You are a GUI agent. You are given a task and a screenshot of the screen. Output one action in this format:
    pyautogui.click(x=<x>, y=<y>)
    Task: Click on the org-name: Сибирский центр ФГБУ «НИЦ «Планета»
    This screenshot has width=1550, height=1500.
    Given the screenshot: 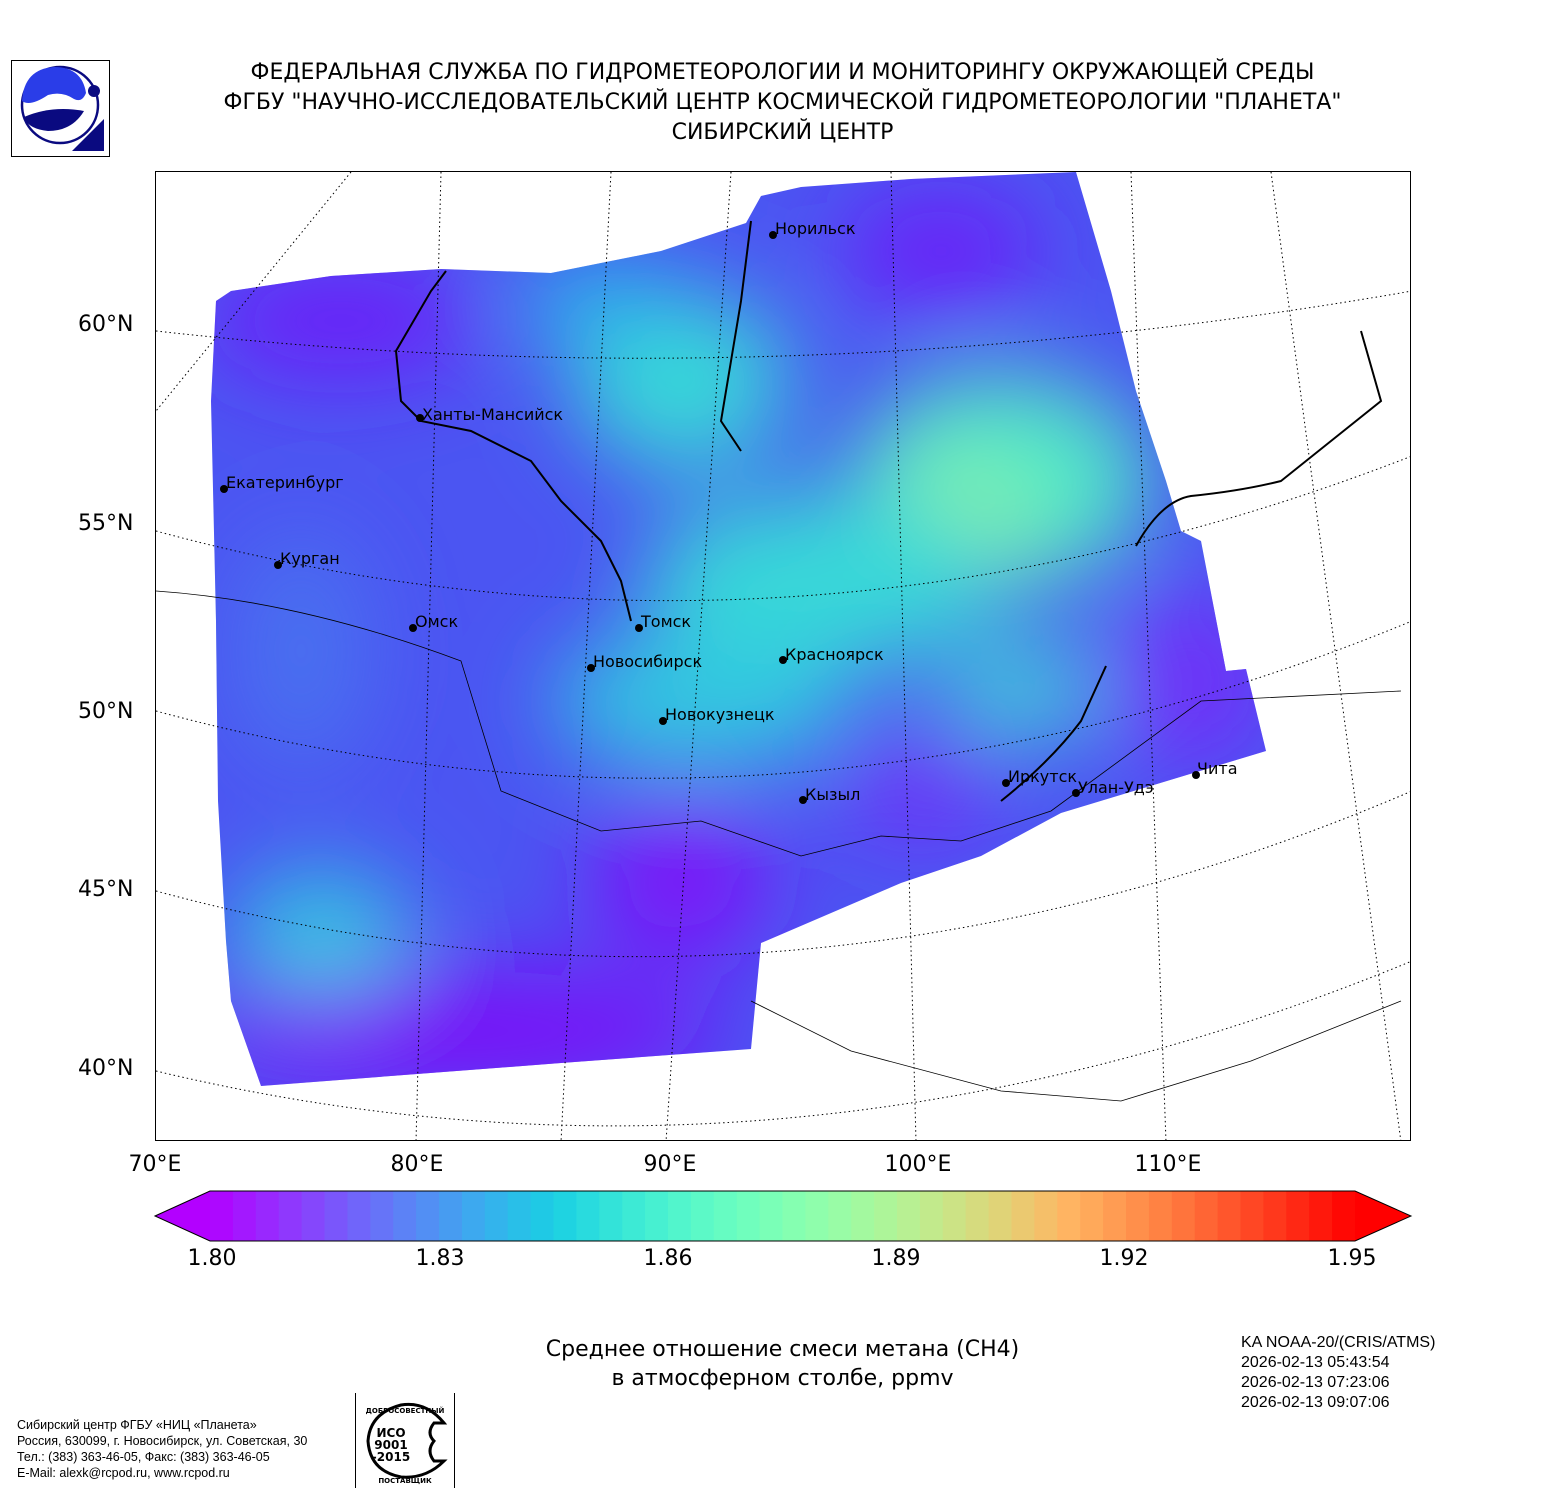 What is the action you would take?
    pyautogui.click(x=137, y=1425)
    